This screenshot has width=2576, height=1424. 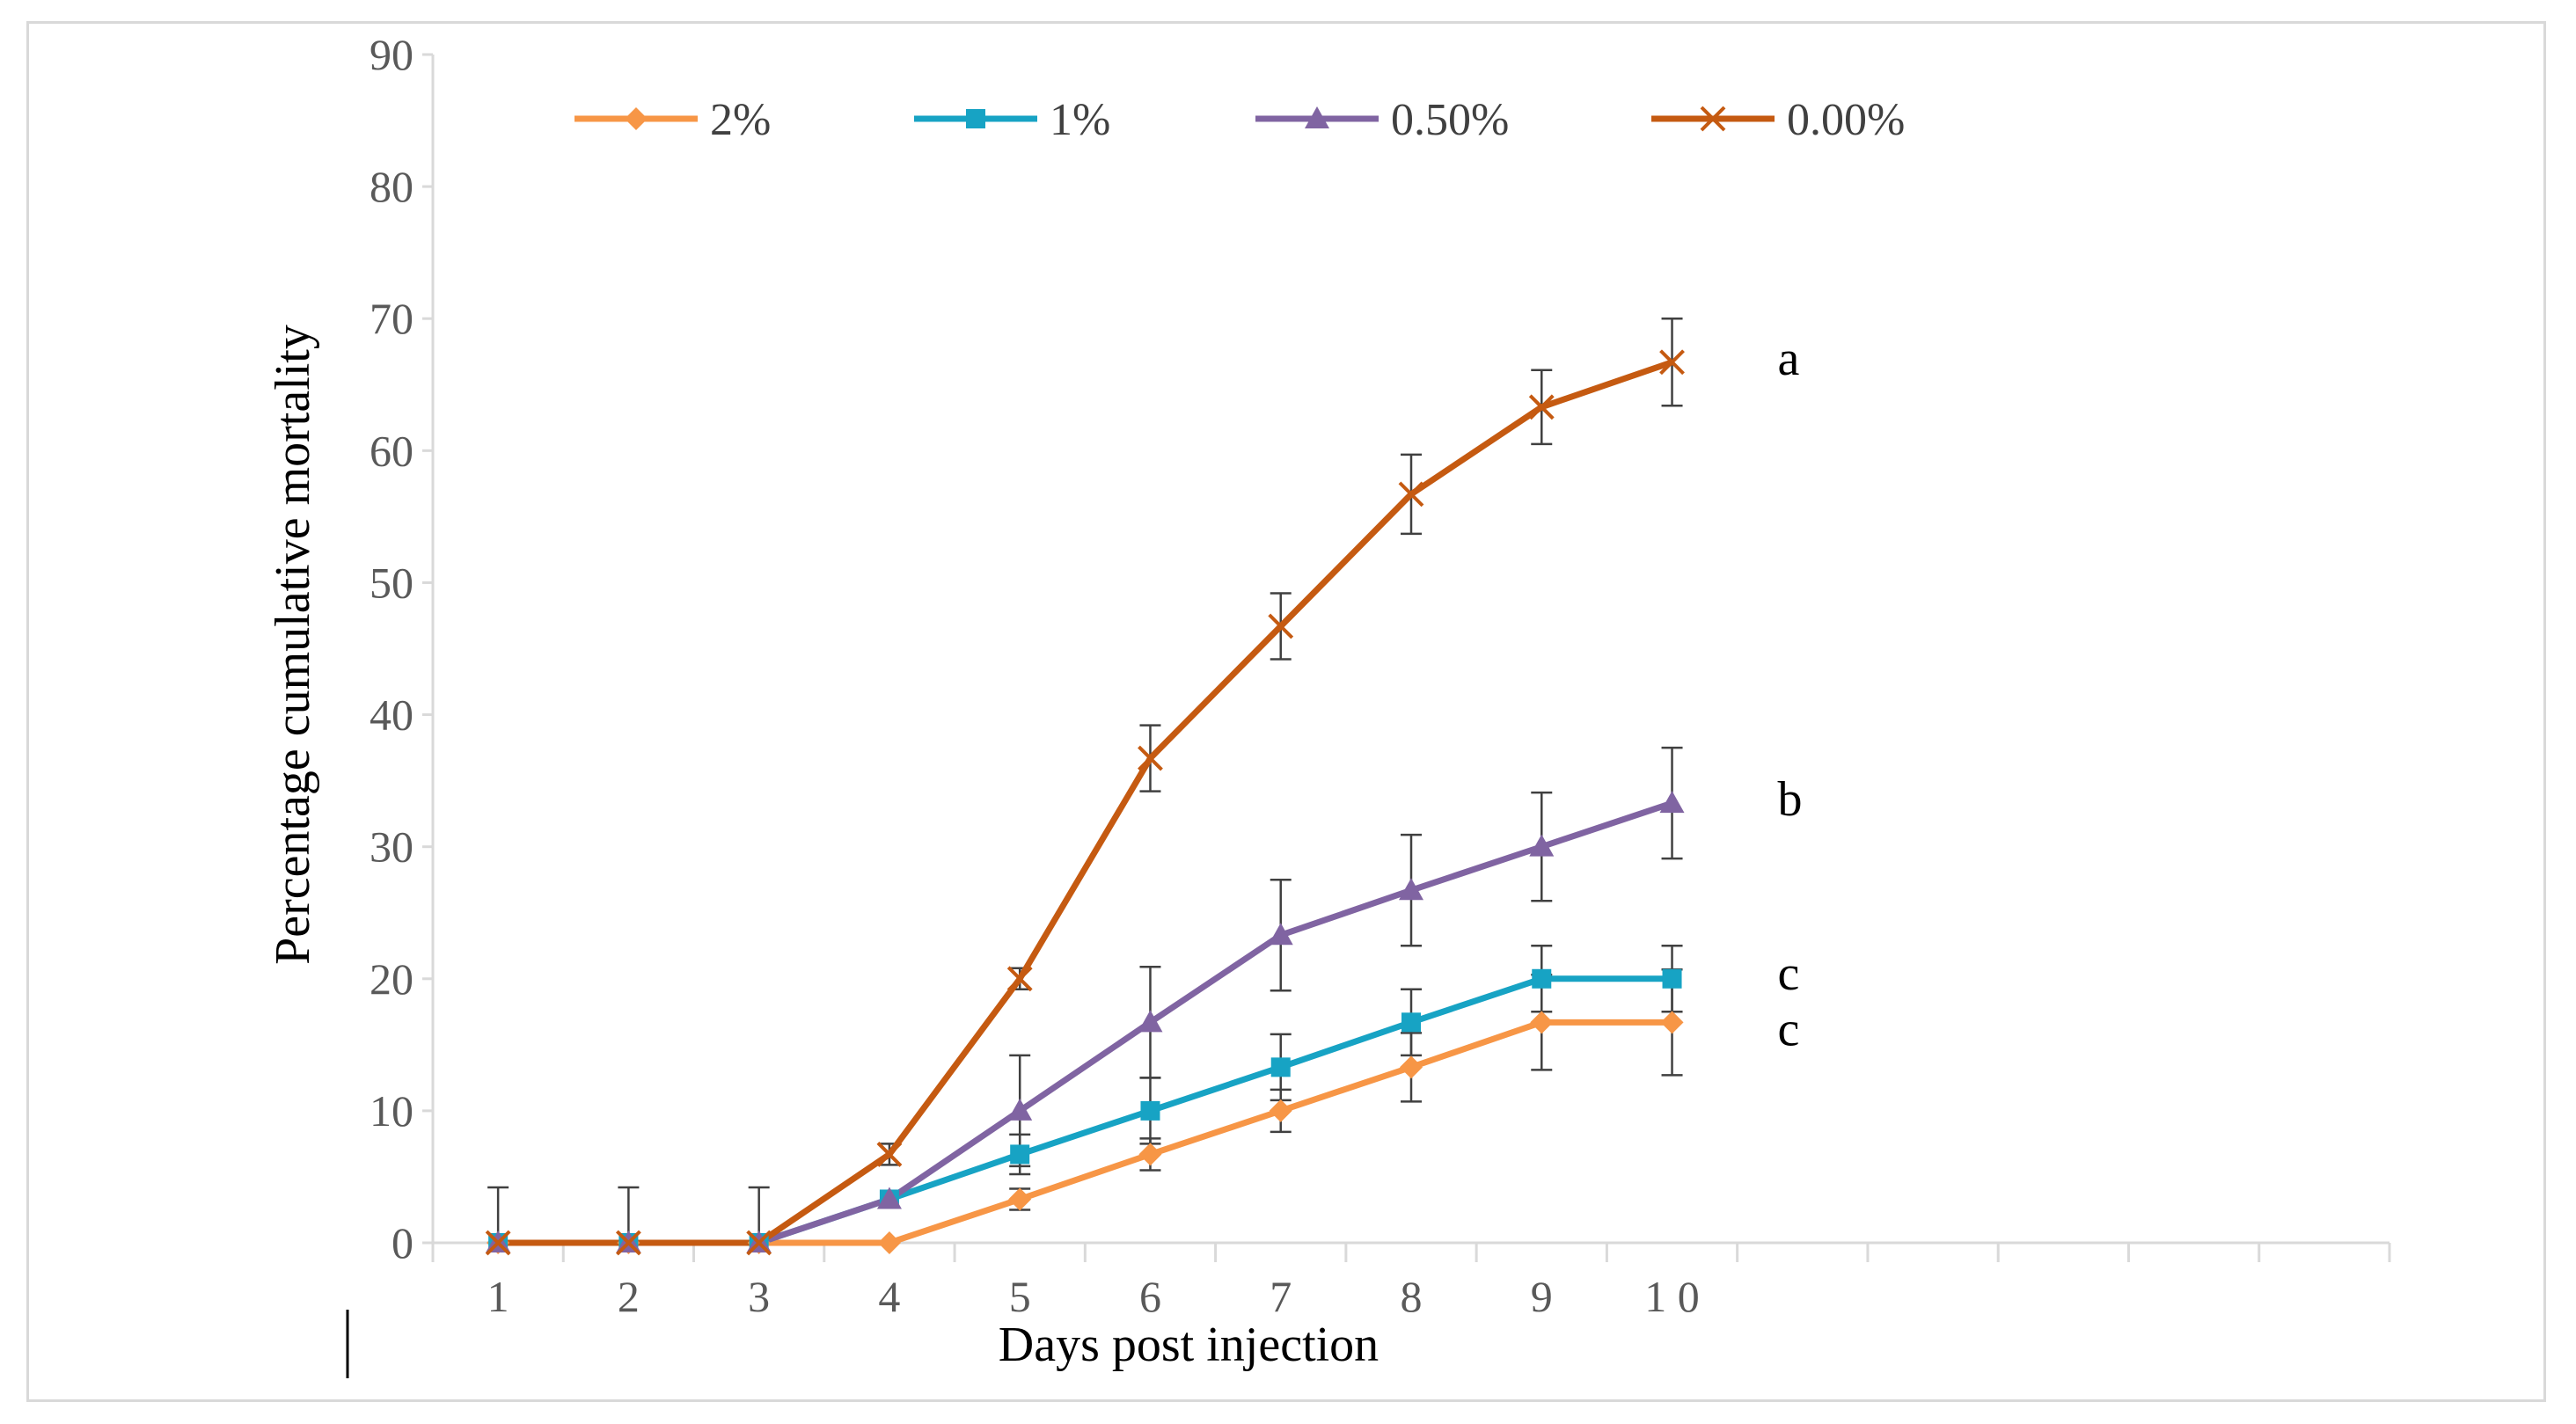 What do you see at coordinates (293, 645) in the screenshot?
I see `y-axis-title: Percentage cumulative mortality` at bounding box center [293, 645].